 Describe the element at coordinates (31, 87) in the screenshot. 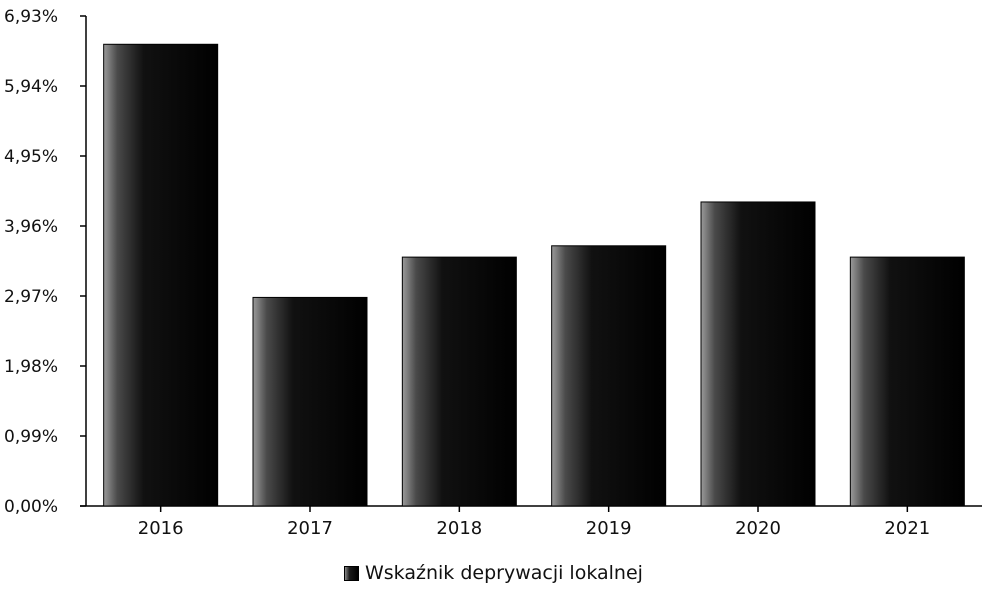

I see `y-tick-label: 5,94%` at that location.